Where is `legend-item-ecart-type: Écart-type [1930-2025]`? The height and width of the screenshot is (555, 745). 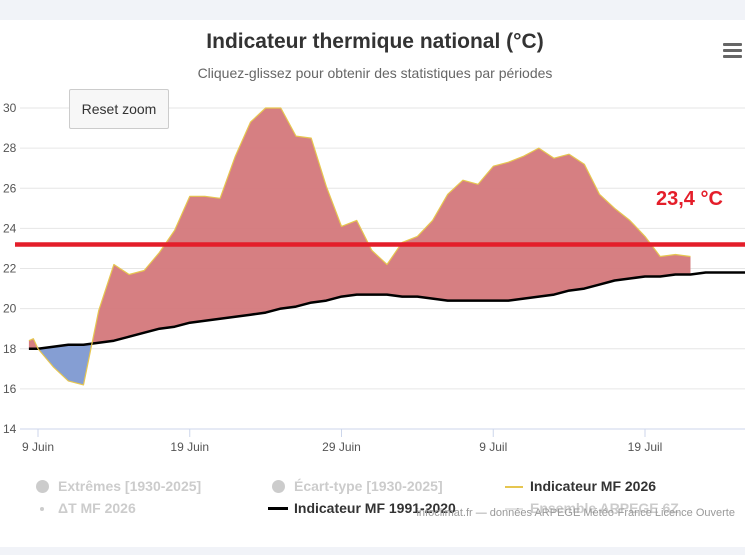 legend-item-ecart-type: Écart-type [1930-2025] is located at coordinates (356, 486).